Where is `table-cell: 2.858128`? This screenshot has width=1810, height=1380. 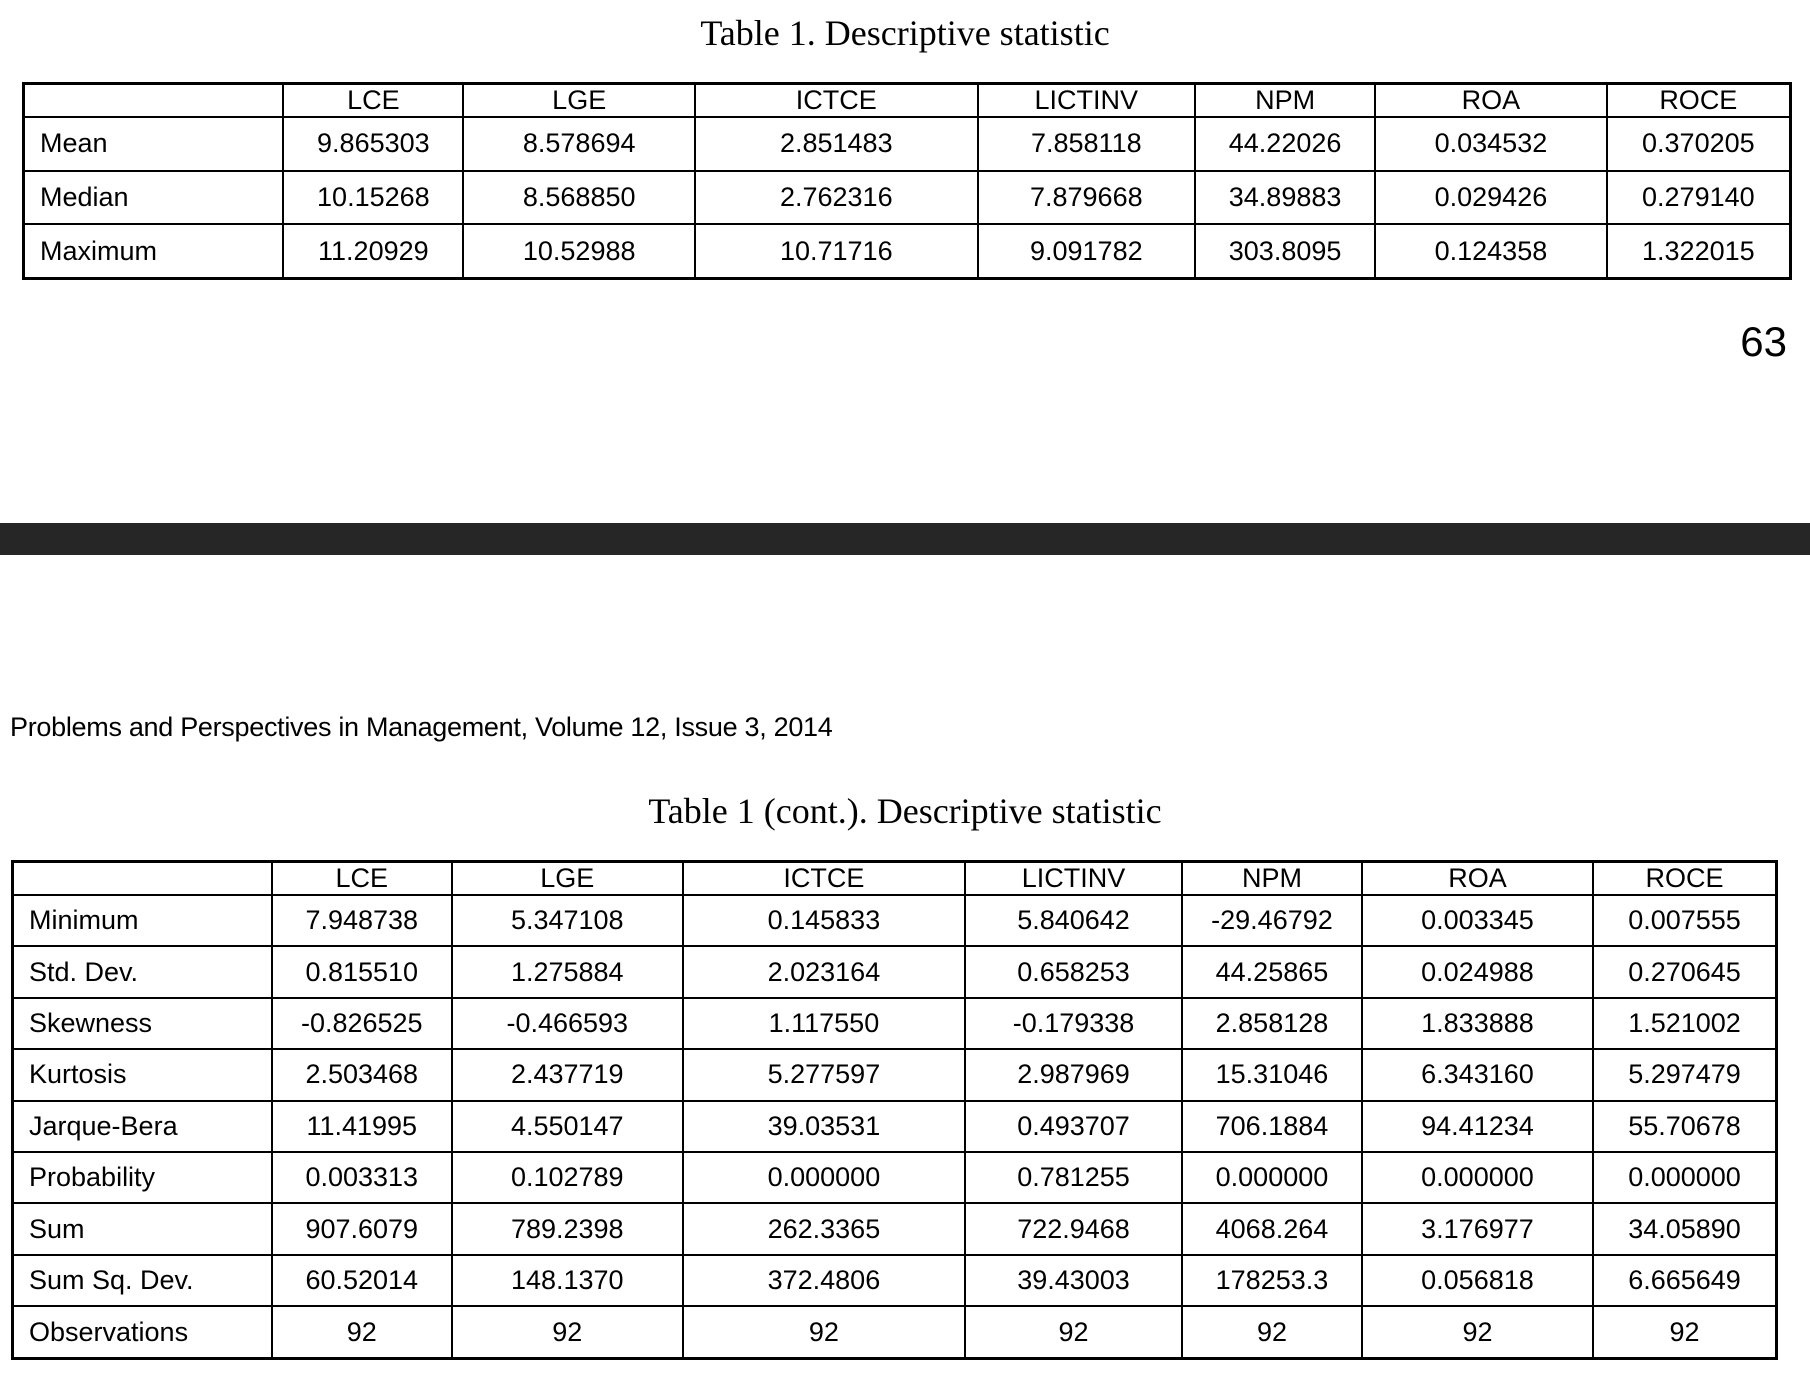 table-cell: 2.858128 is located at coordinates (1272, 1023).